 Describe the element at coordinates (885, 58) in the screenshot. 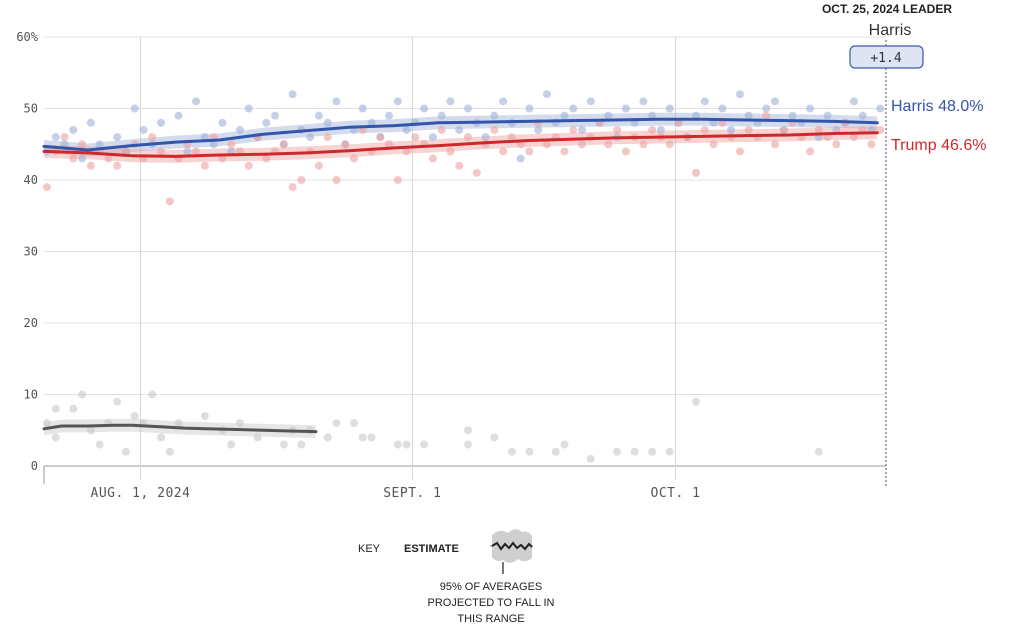

I see `leader-margin: +1.4` at that location.